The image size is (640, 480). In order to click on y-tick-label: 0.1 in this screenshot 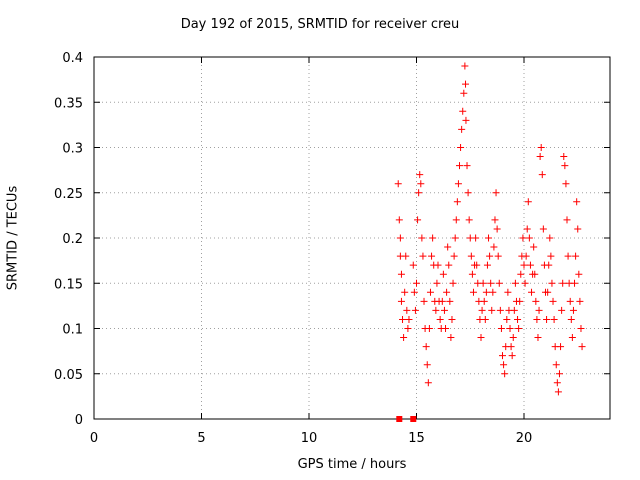, I will do `click(72, 330)`.